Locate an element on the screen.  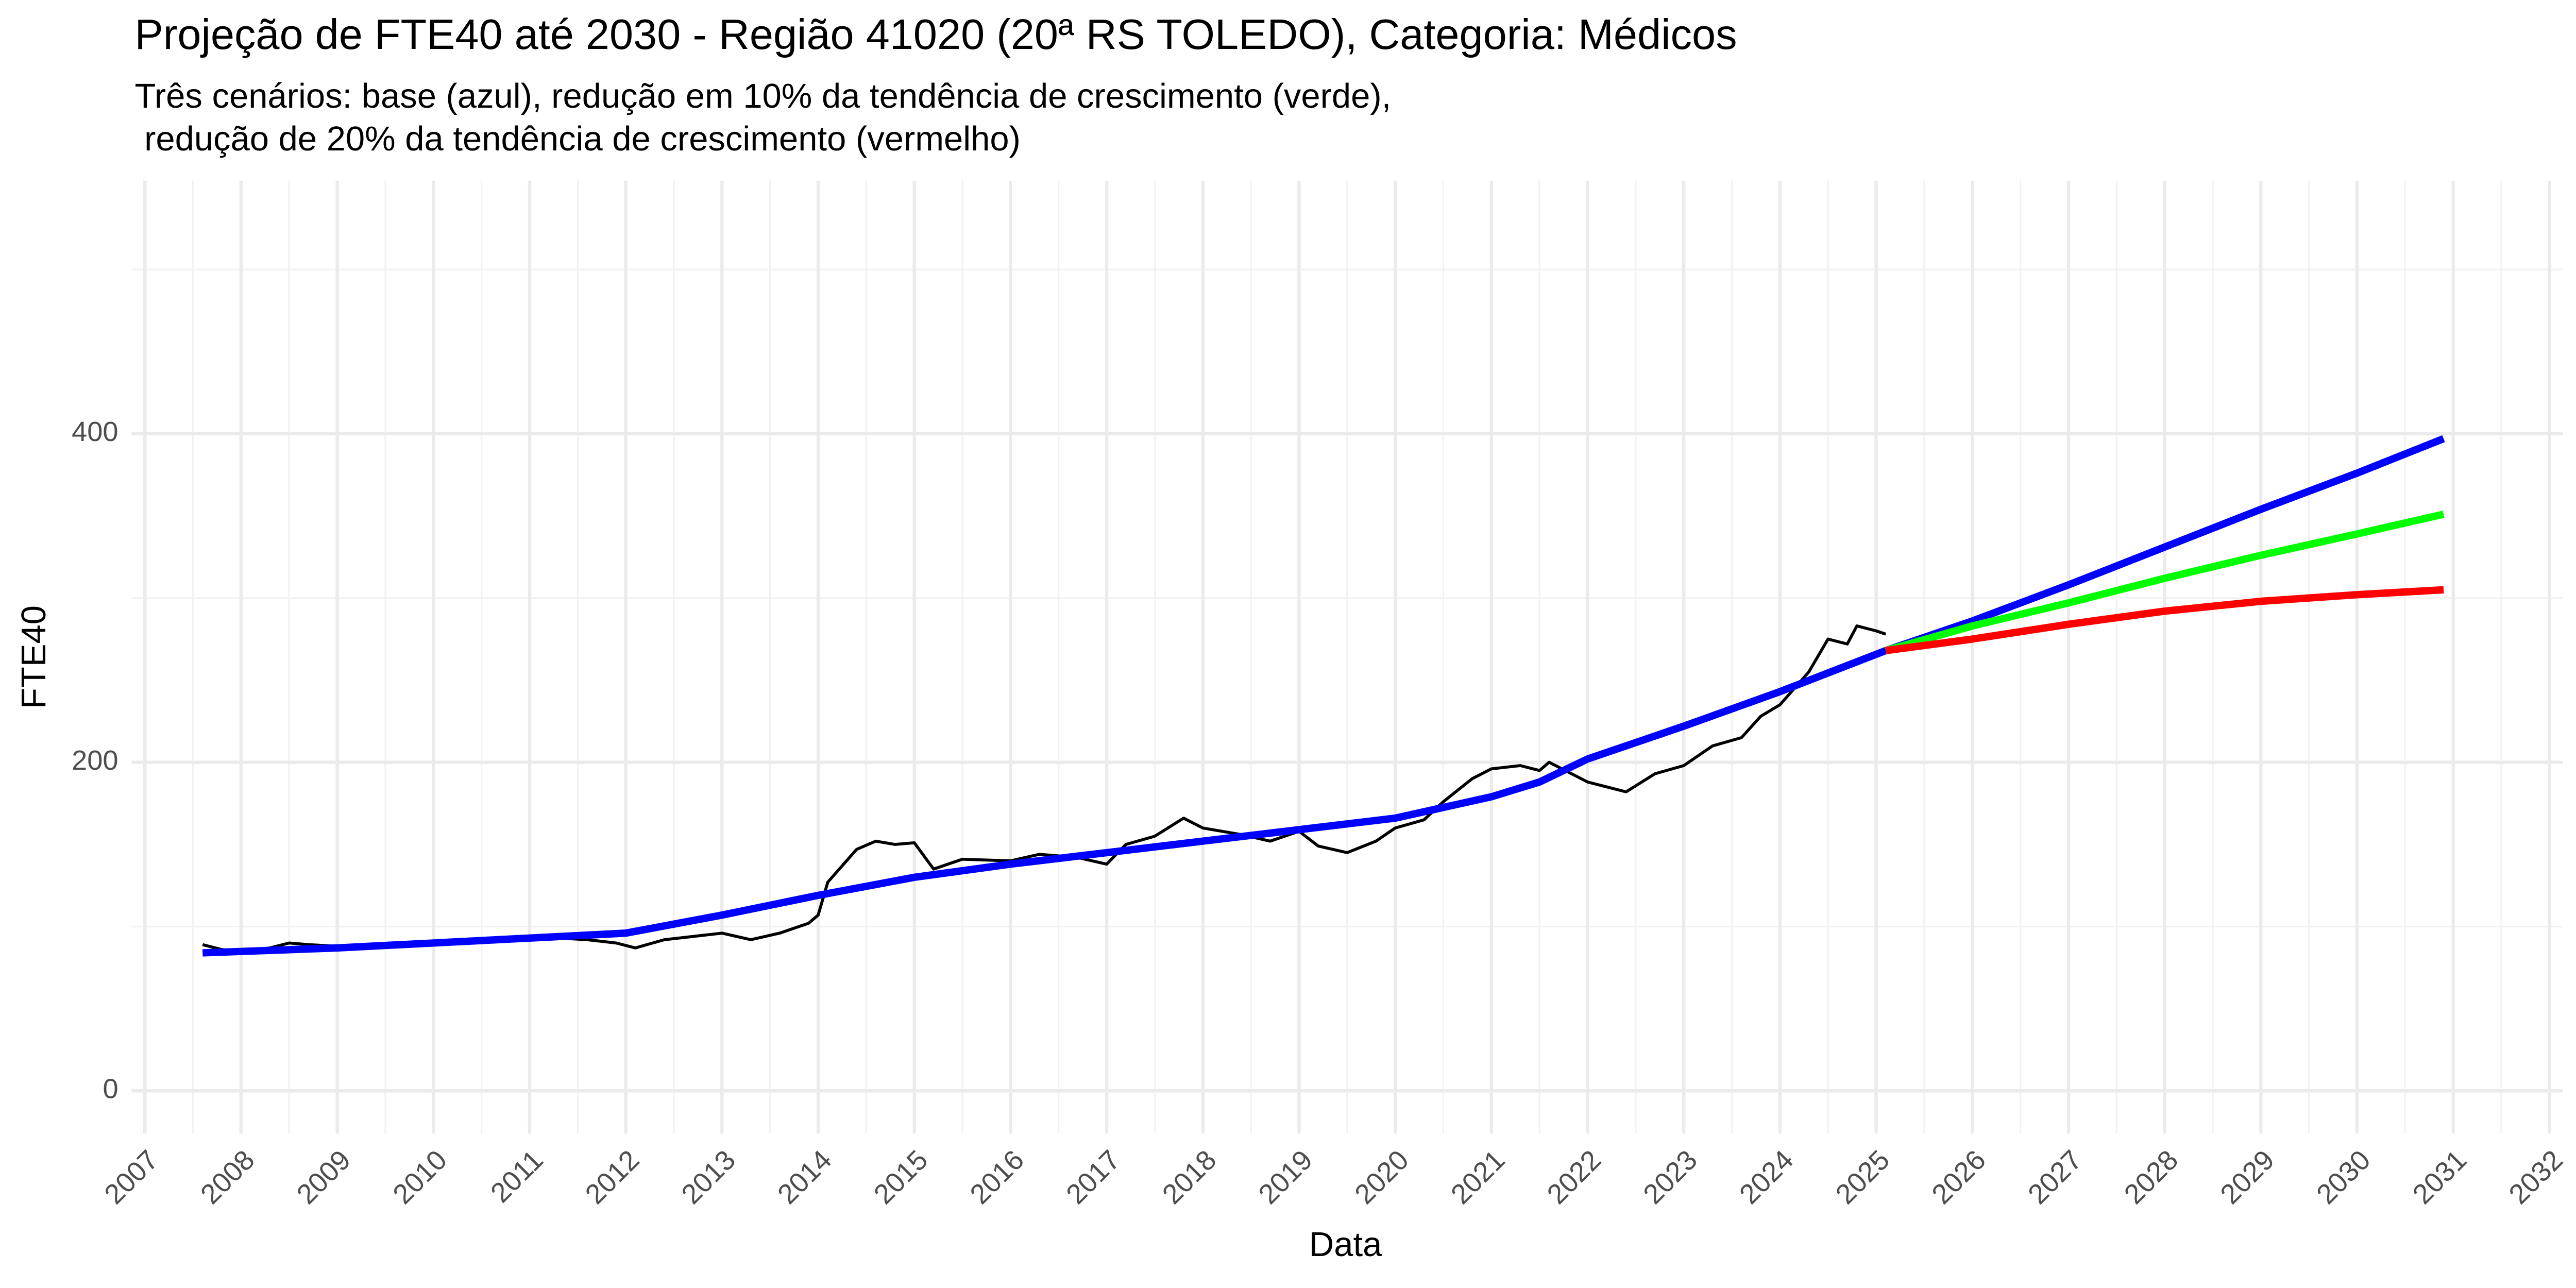
y-tick-label: 200 is located at coordinates (95, 761).